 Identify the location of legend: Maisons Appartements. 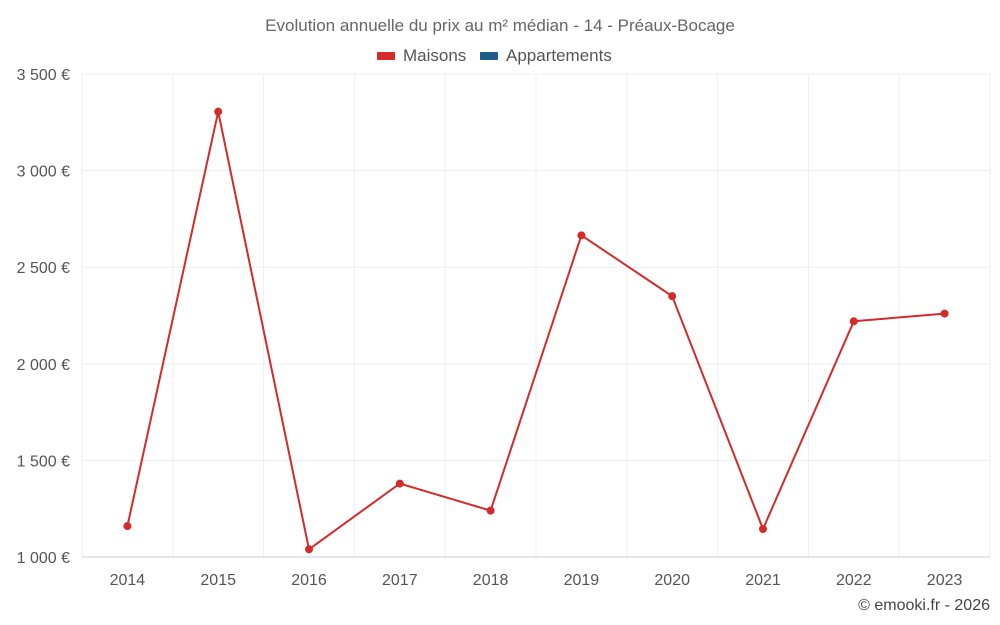
(494, 55).